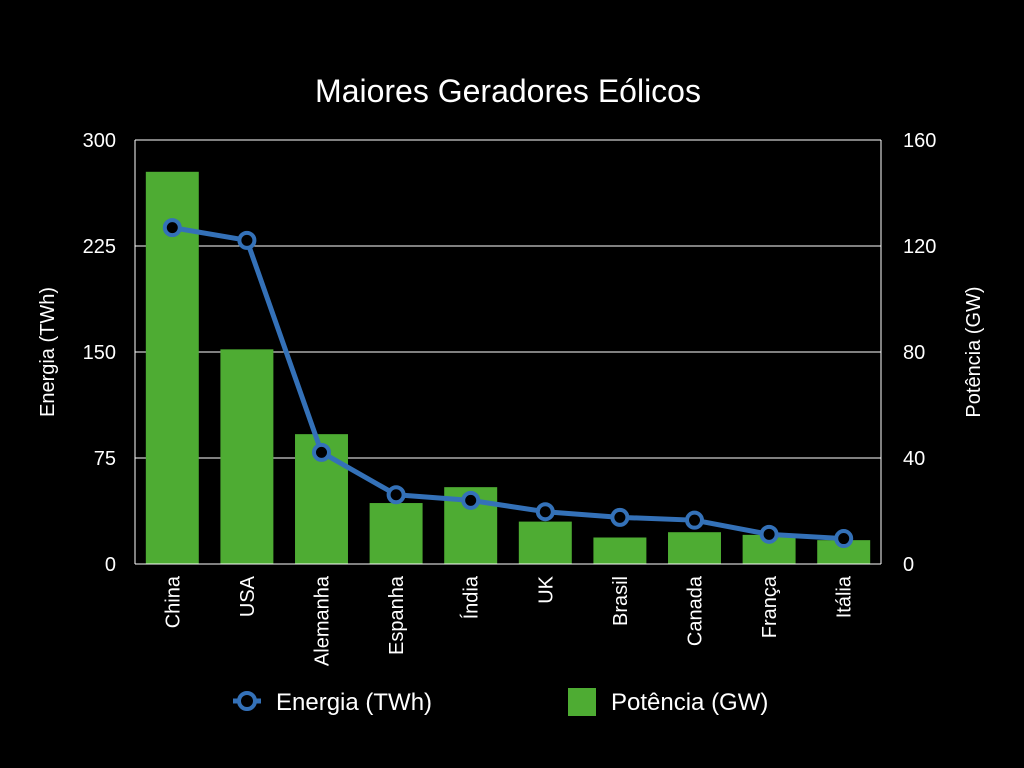  I want to click on legend-item-line: Energia (TWh), so click(332, 702).